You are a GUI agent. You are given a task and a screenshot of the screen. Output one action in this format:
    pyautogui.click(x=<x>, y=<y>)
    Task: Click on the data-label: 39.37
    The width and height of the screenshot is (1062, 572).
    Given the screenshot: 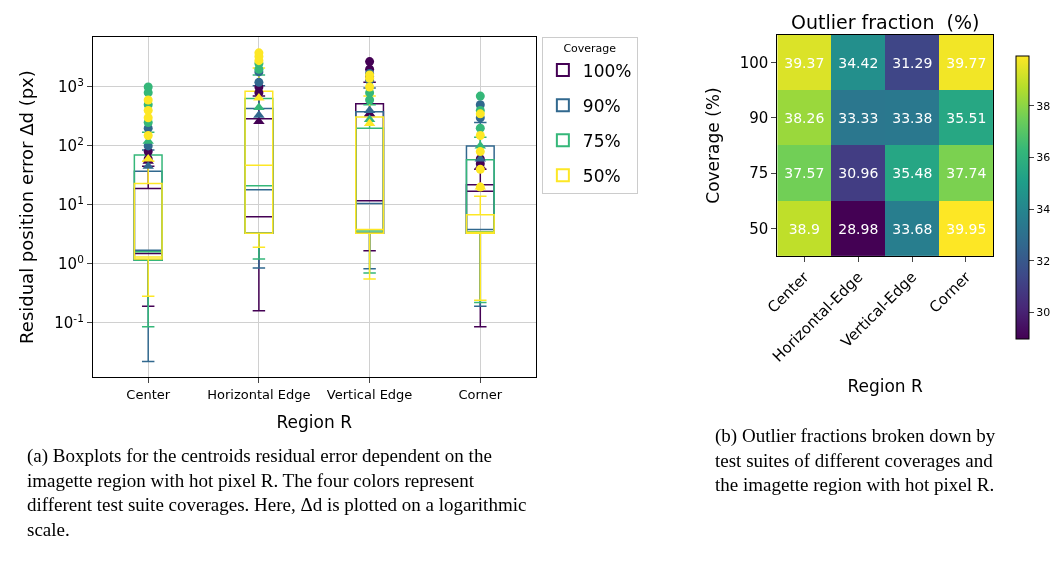 What is the action you would take?
    pyautogui.click(x=804, y=62)
    